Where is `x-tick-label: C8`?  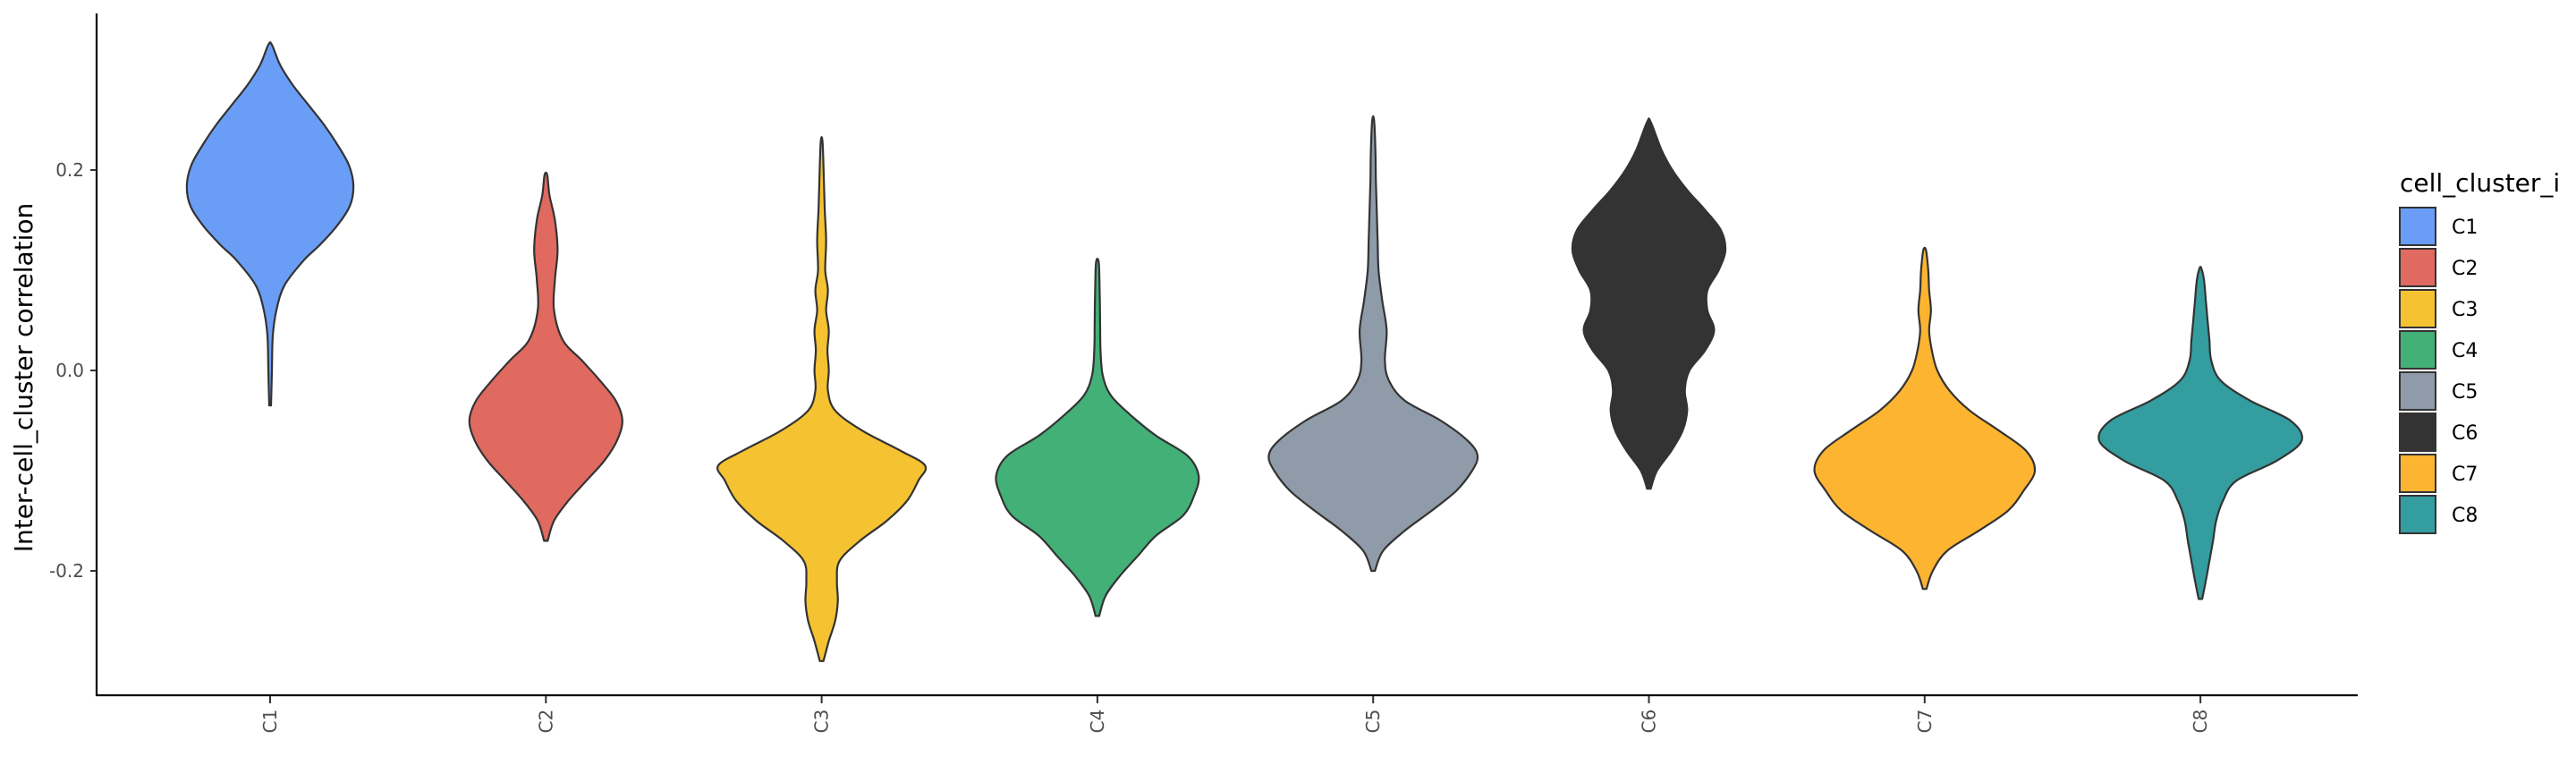
x-tick-label: C8 is located at coordinates (2200, 722).